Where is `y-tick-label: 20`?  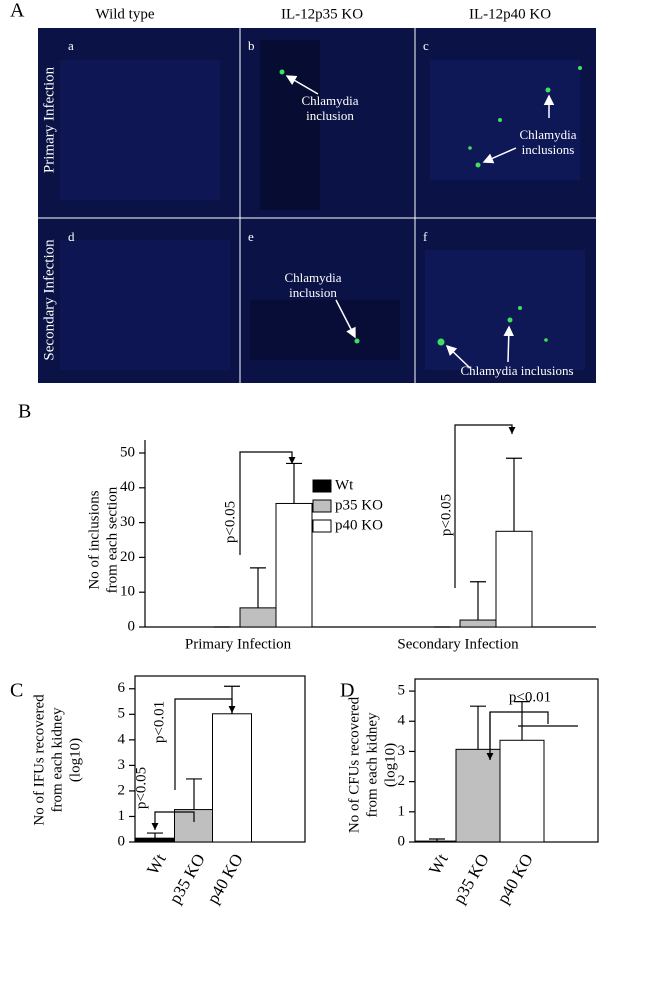 y-tick-label: 20 is located at coordinates (127, 557).